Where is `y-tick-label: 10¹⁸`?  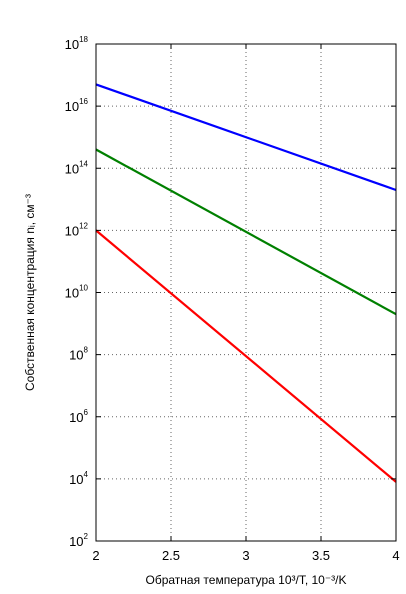
y-tick-label: 10¹⁸ is located at coordinates (77, 43).